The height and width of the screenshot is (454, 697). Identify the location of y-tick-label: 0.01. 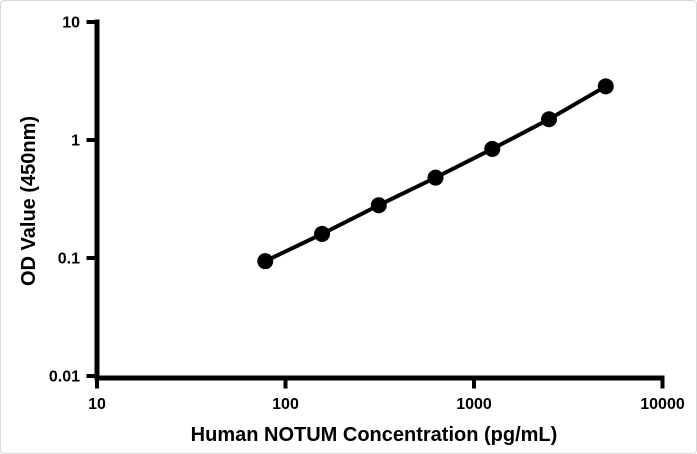
(64, 377).